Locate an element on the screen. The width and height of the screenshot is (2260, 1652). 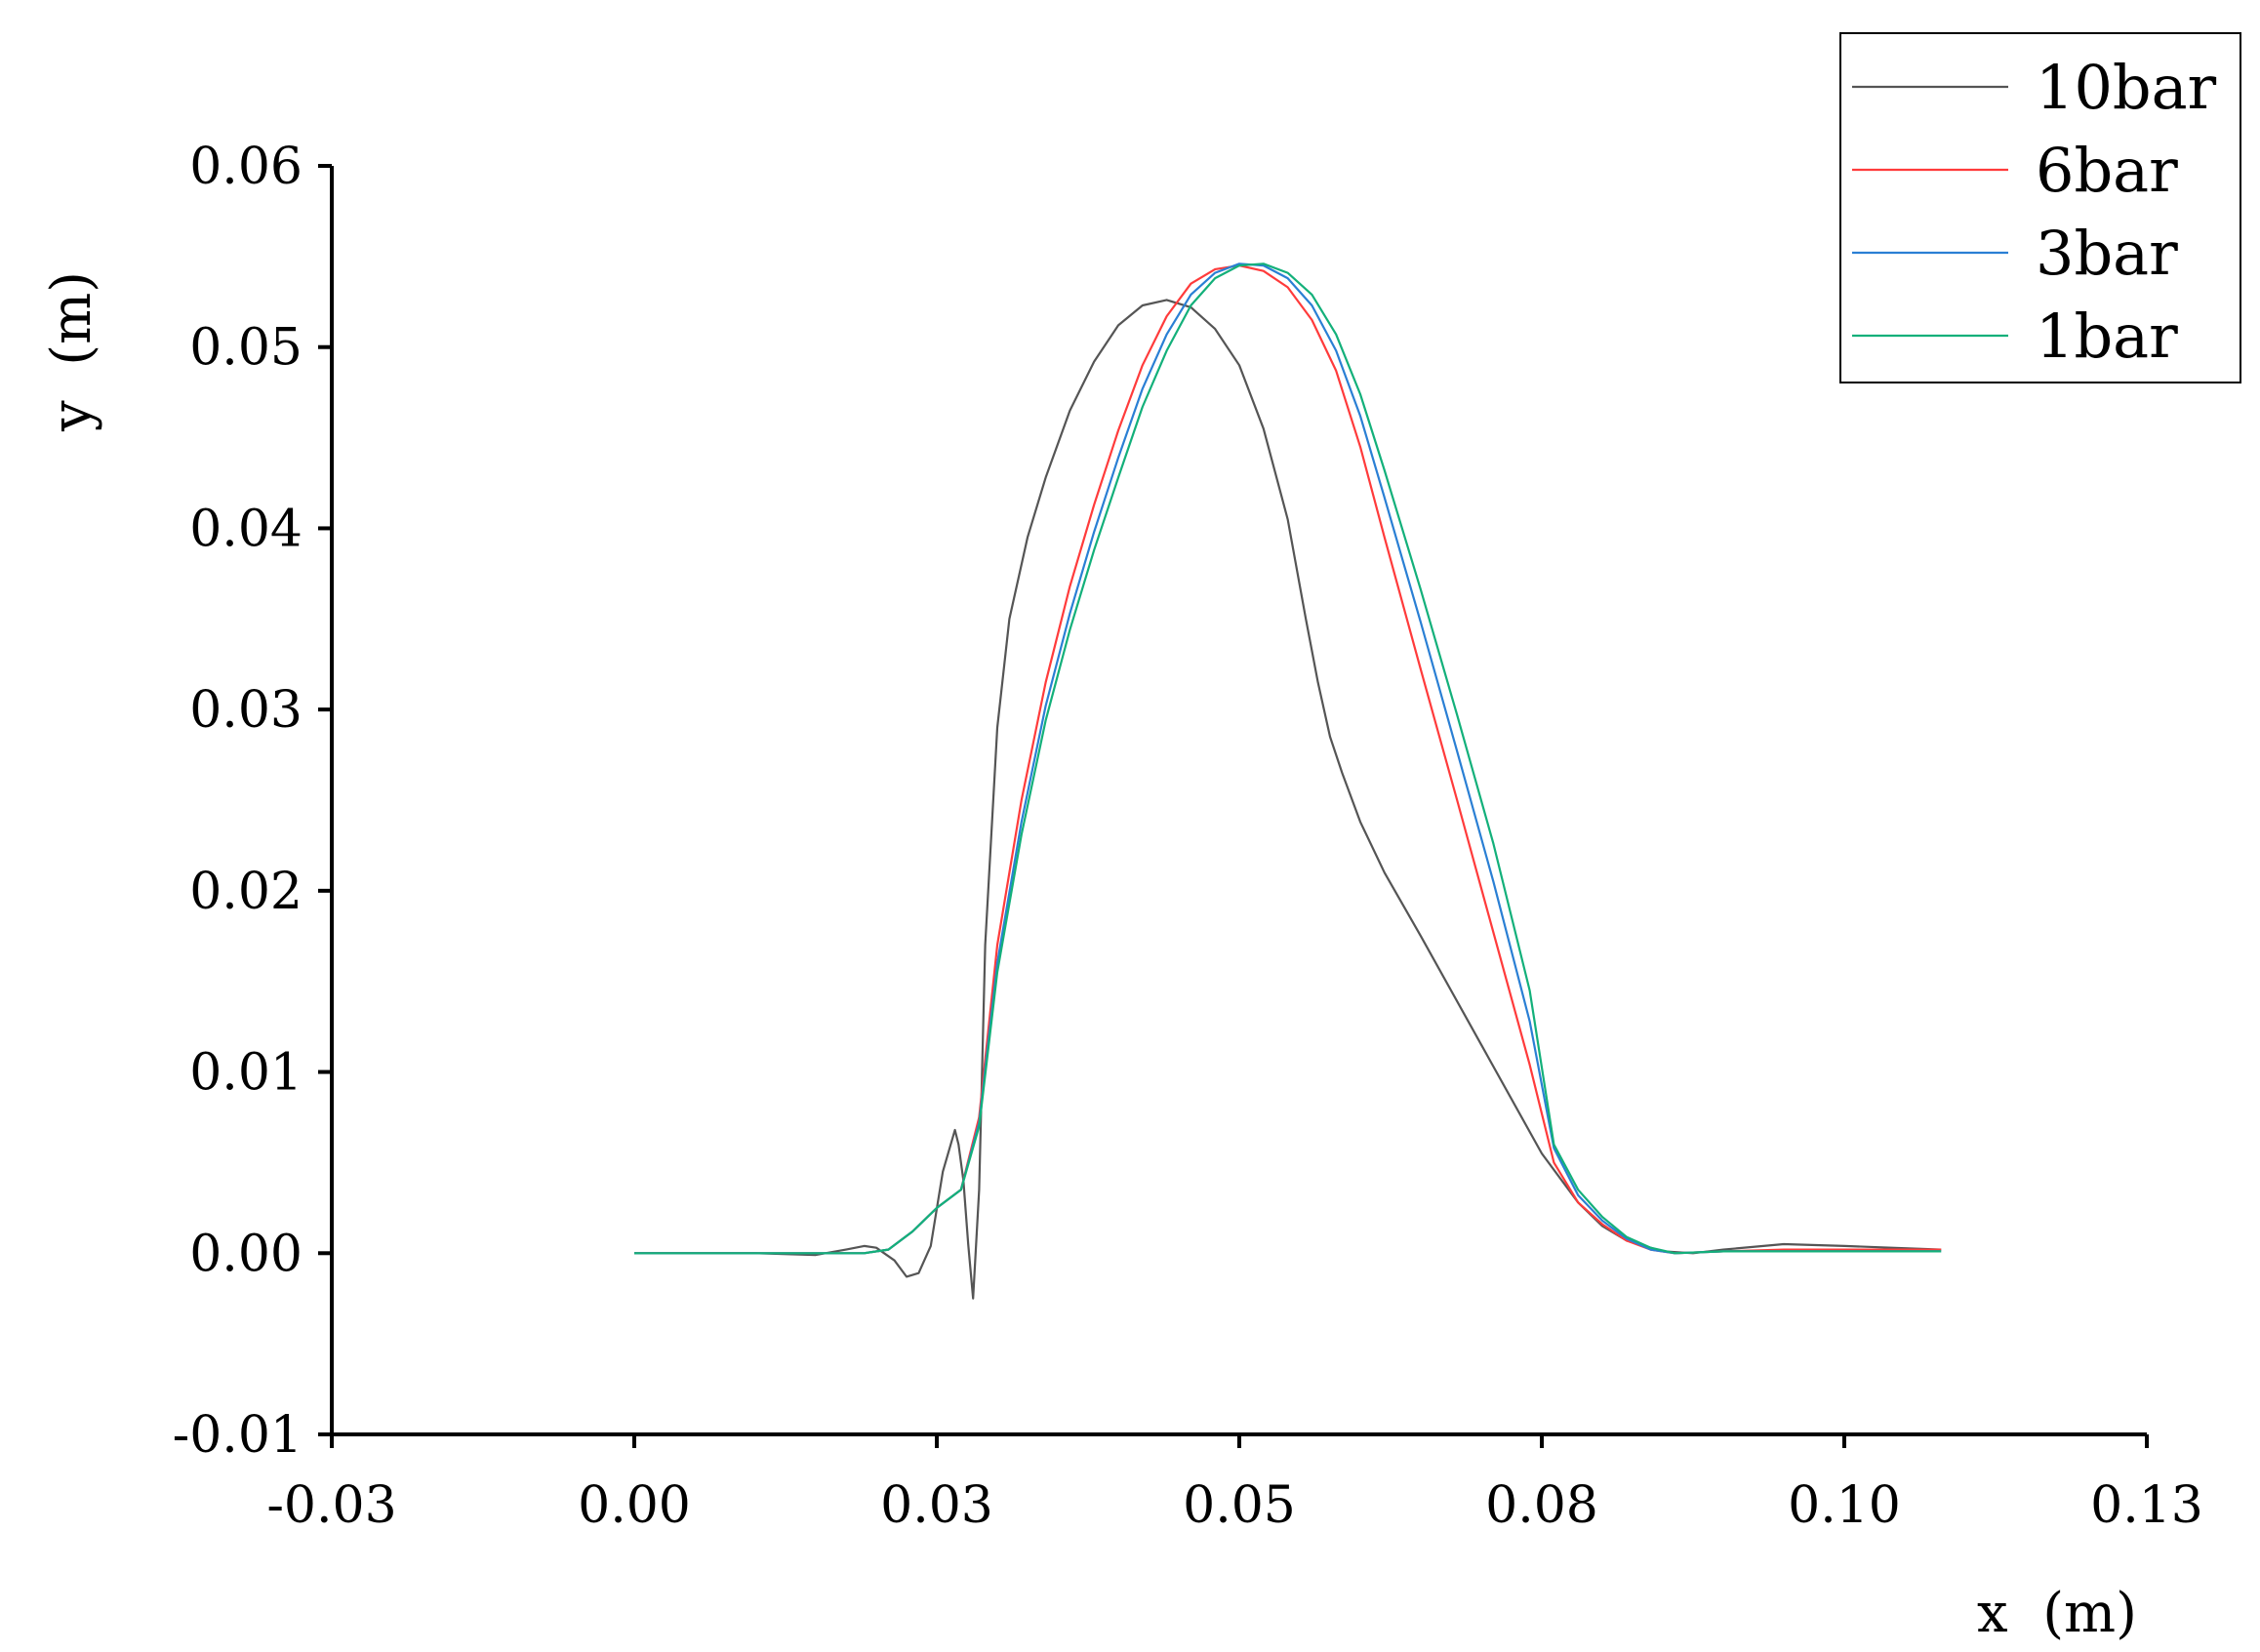
x-tick-label: 0.00 is located at coordinates (634, 1506).